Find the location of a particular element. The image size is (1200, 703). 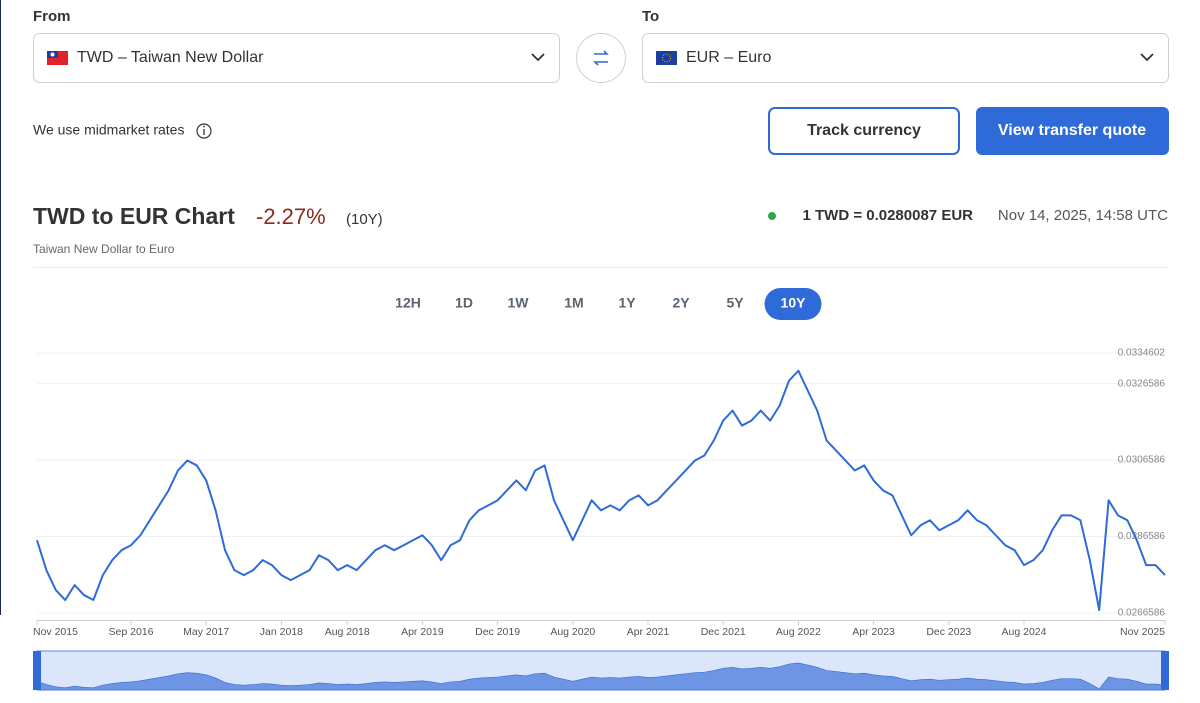

info-icon is located at coordinates (204, 131).